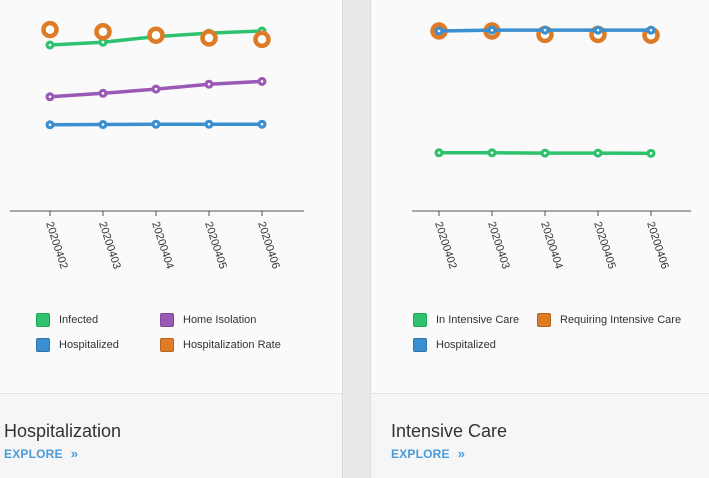  I want to click on card-footer: Hospitalization EXPLORE », so click(171, 435).